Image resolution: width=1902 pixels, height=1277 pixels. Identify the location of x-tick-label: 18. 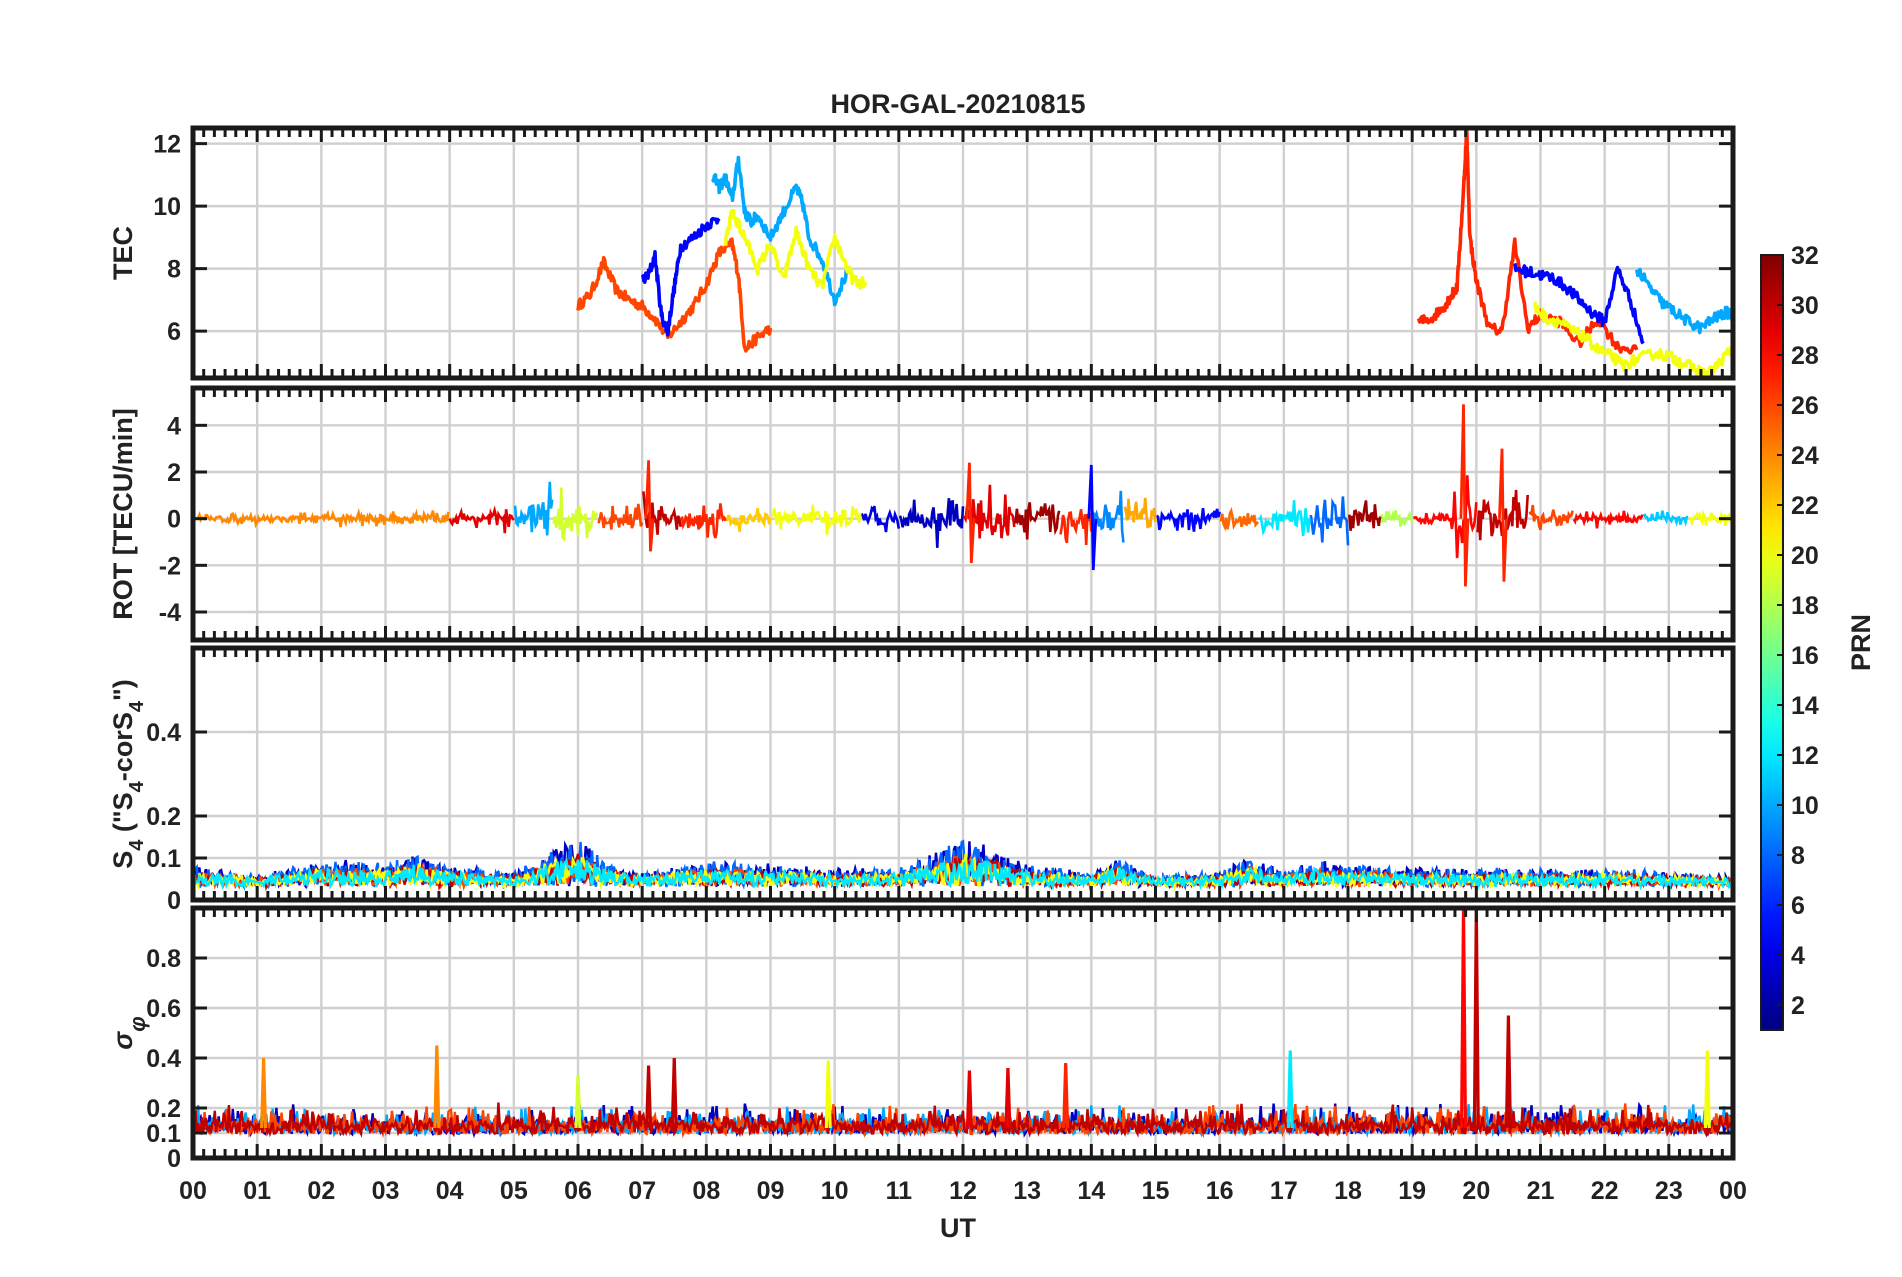
(1348, 1191).